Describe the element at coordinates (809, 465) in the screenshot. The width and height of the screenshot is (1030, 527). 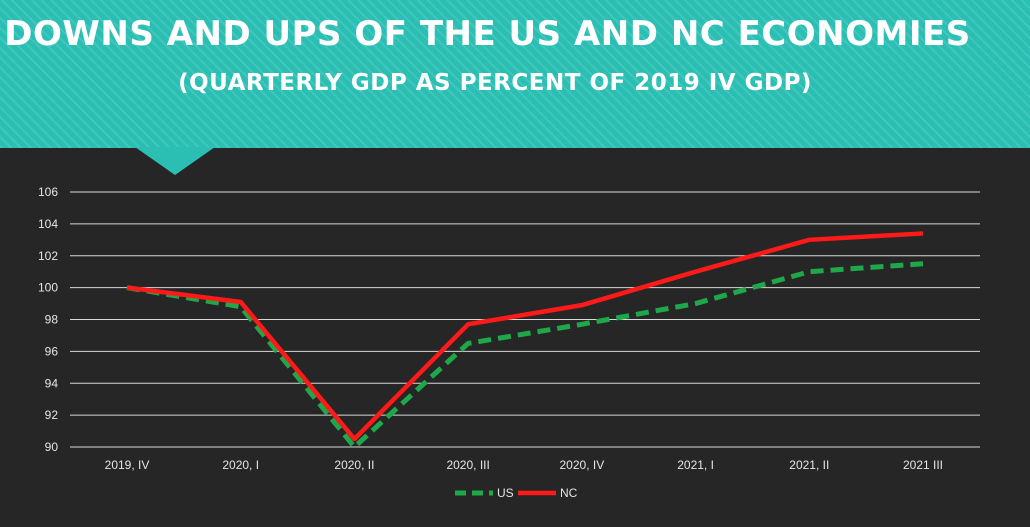
I see `x-tick-label: 2021, II` at that location.